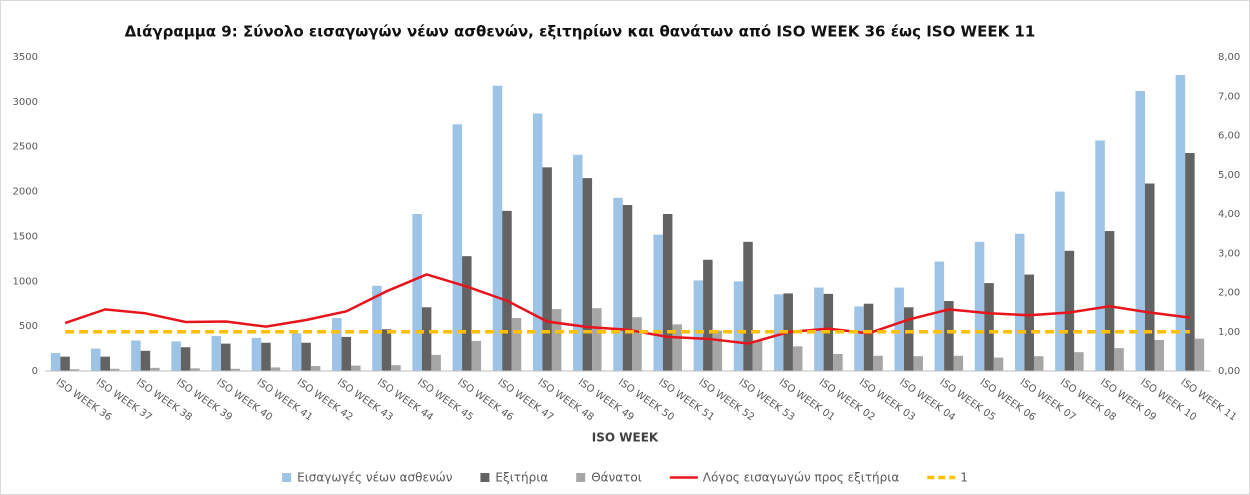 The height and width of the screenshot is (495, 1250). I want to click on y2-tick-label: 5,00, so click(1229, 175).